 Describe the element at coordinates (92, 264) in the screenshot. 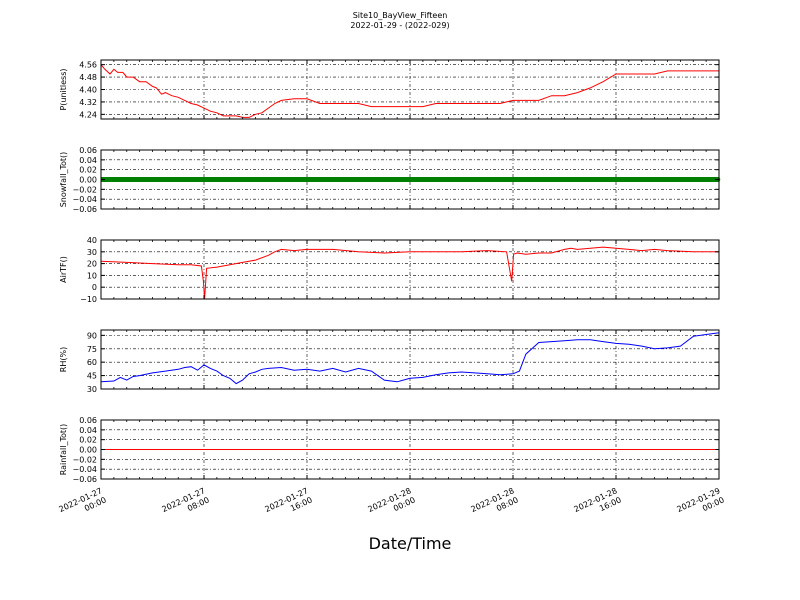

I see `y-tick-label: 20` at that location.